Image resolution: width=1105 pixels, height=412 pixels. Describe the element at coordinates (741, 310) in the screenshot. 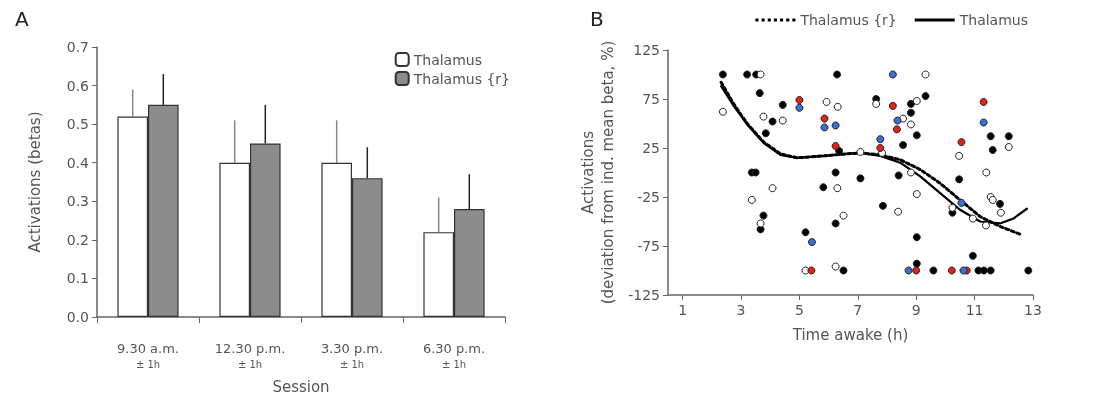

I see `x-tick-label: 3` at that location.